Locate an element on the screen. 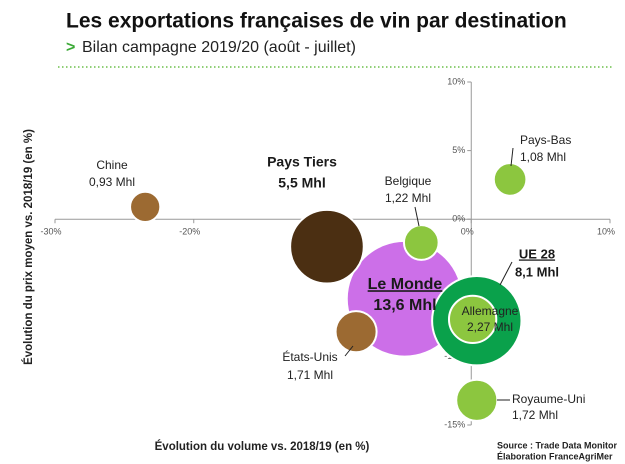  subtitle: Bilan campagne 2019/20 (août - juillet) is located at coordinates (219, 47).